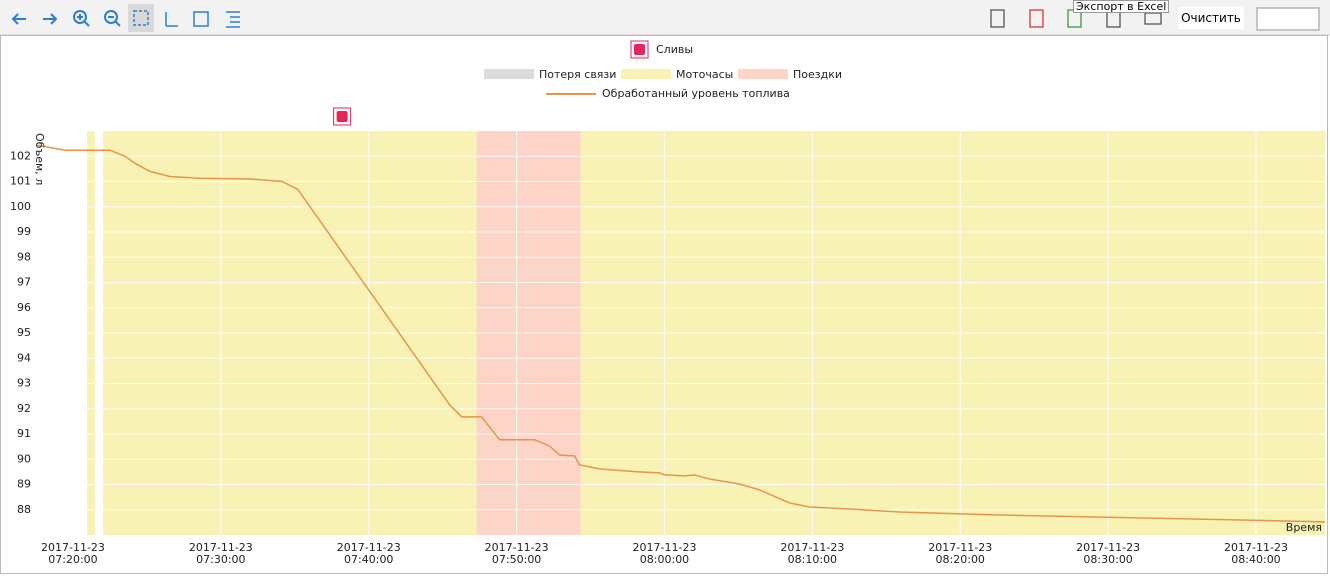 This screenshot has height=581, width=1330. What do you see at coordinates (997, 18) in the screenshot?
I see `report-button` at bounding box center [997, 18].